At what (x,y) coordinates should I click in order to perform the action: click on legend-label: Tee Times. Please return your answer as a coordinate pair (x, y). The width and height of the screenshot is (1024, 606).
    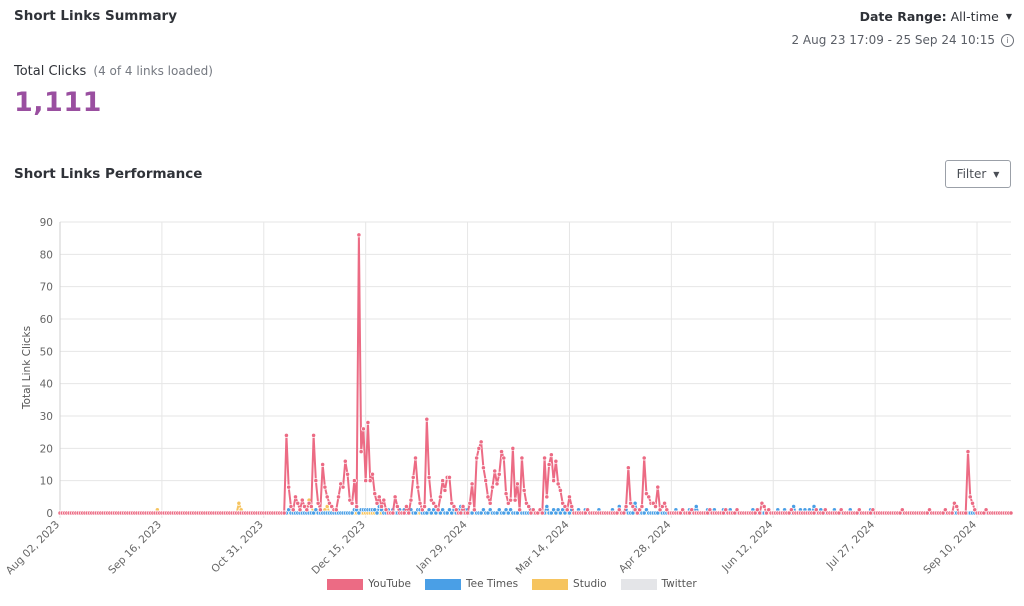
    Looking at the image, I should click on (492, 584).